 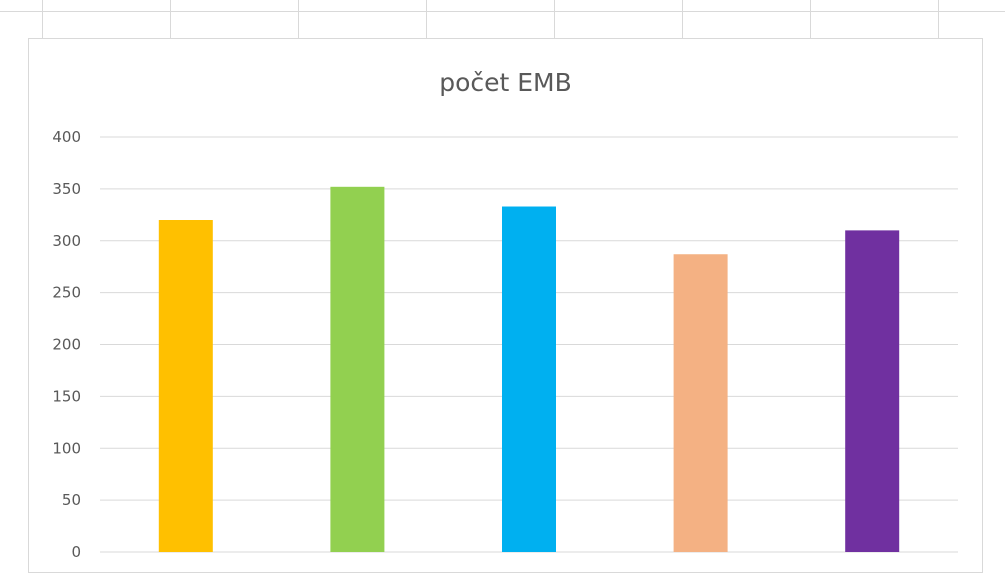 I want to click on y-tick-label: 50, so click(x=71, y=500).